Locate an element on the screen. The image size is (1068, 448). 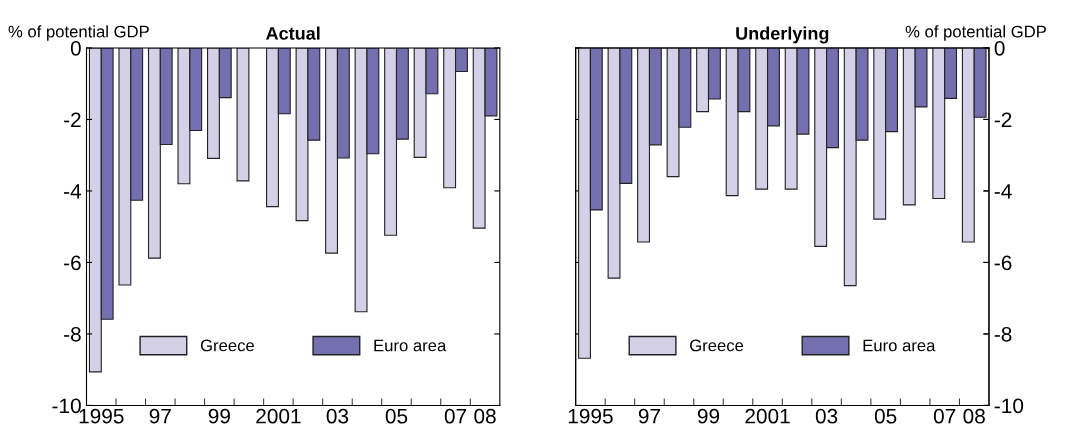
y2-tick-label: 0 is located at coordinates (999, 48).